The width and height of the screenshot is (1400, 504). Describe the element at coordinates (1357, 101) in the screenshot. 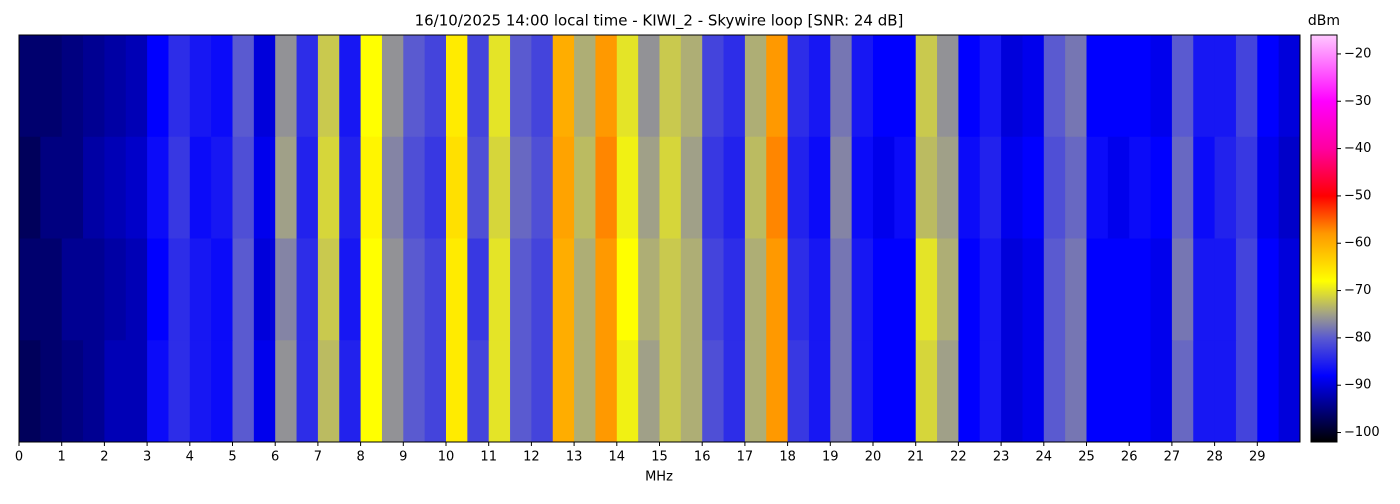

I see `colorbar-tick-label: −30` at that location.